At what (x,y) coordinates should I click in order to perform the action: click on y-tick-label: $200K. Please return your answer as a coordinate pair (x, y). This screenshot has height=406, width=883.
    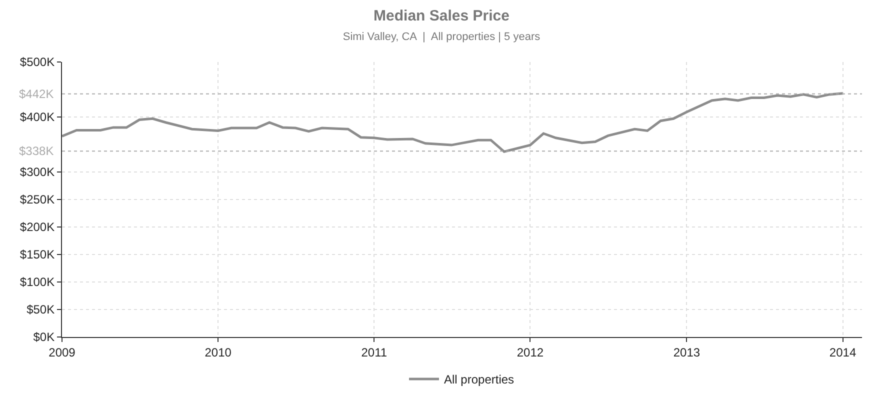
    Looking at the image, I should click on (37, 227).